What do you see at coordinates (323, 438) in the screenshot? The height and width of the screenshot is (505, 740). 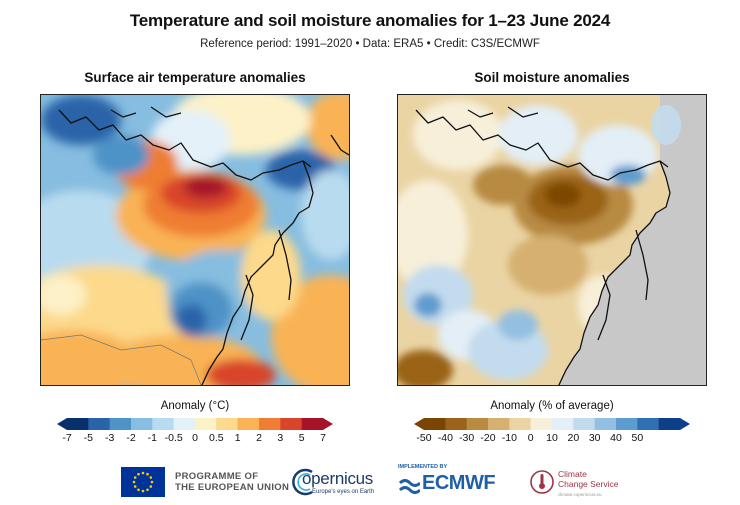 I see `temperature-colorbar-tick-label: 7` at bounding box center [323, 438].